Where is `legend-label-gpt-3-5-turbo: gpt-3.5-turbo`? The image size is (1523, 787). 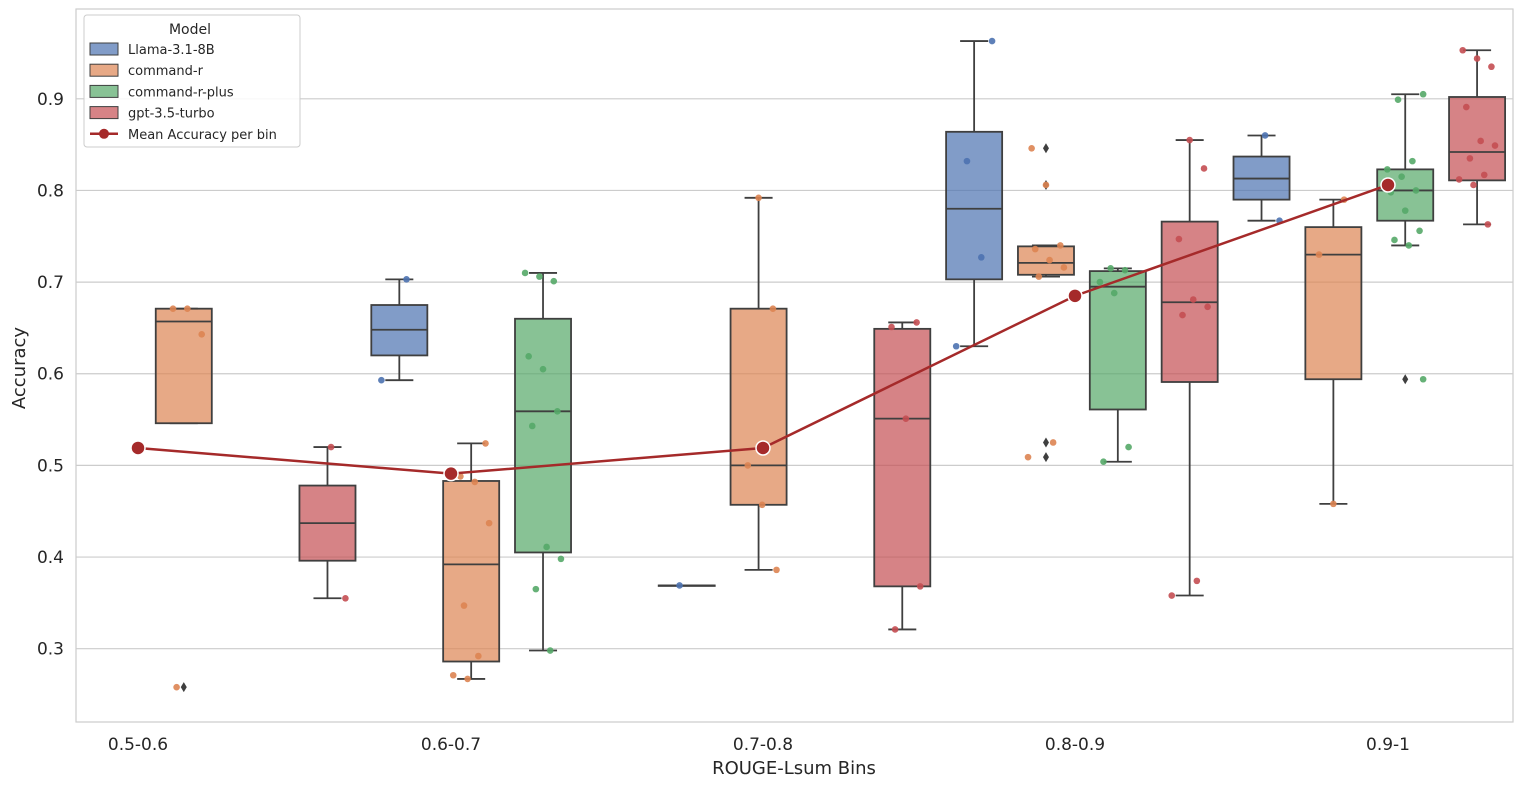 legend-label-gpt-3-5-turbo: gpt-3.5-turbo is located at coordinates (171, 114).